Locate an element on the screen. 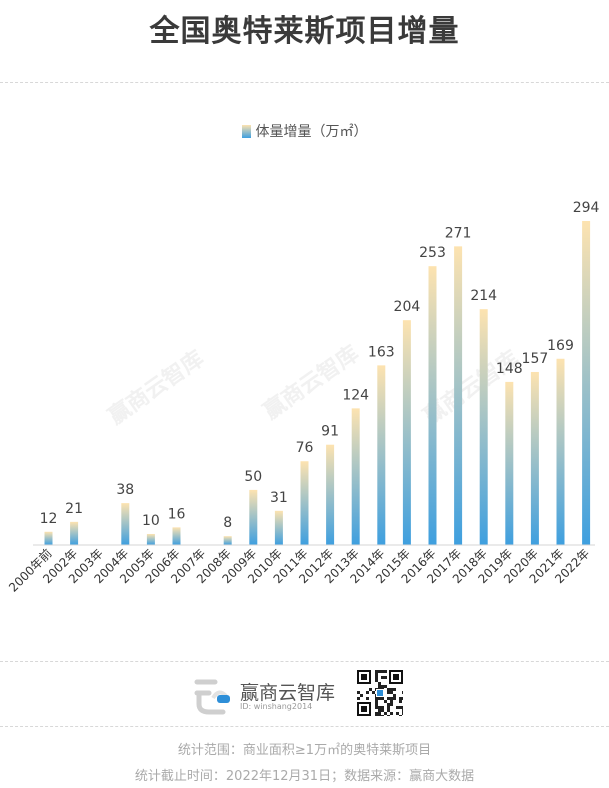 The image size is (609, 788). bar-2012年 is located at coordinates (330, 494).